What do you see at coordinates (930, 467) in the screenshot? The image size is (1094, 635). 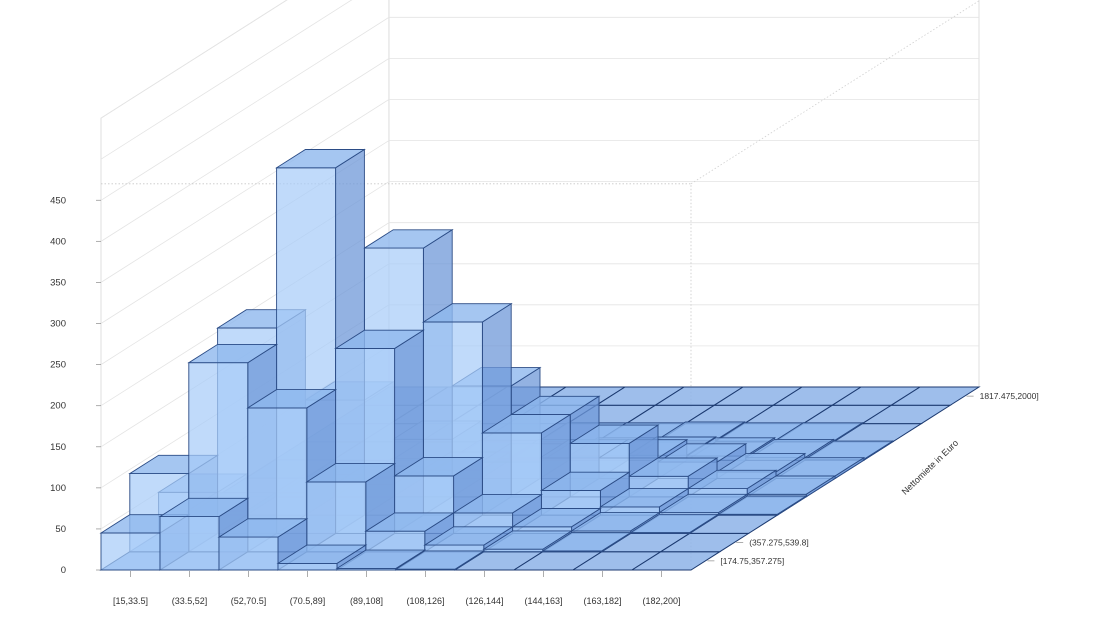 I see `y-axis-label: Nettomiete in Euro` at bounding box center [930, 467].